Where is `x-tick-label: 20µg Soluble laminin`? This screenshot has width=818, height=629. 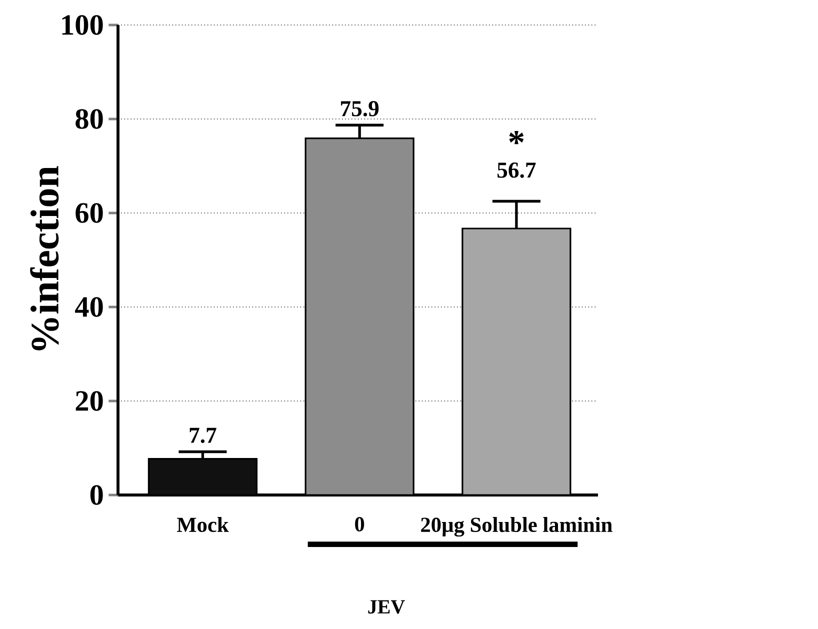
x-tick-label: 20µg Soluble laminin is located at coordinates (516, 527).